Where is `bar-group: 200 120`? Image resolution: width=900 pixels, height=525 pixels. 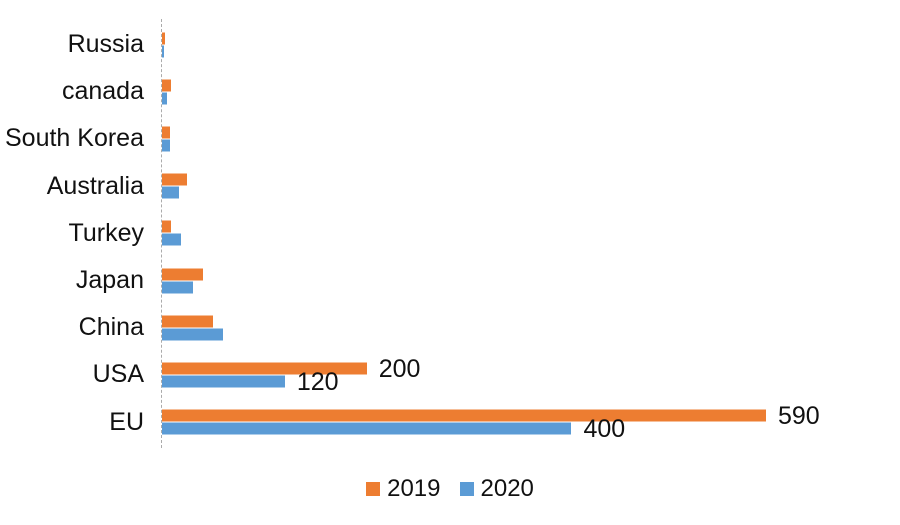 bar-group: 200 120 is located at coordinates (291, 375).